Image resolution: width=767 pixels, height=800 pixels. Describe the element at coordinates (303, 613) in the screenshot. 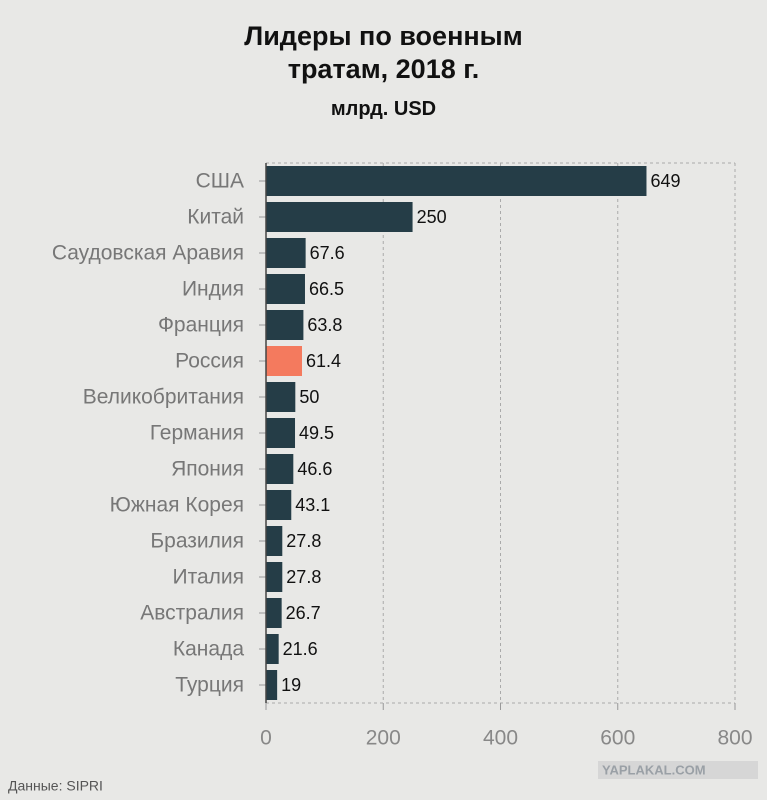

I see `value-label: 26.7` at that location.